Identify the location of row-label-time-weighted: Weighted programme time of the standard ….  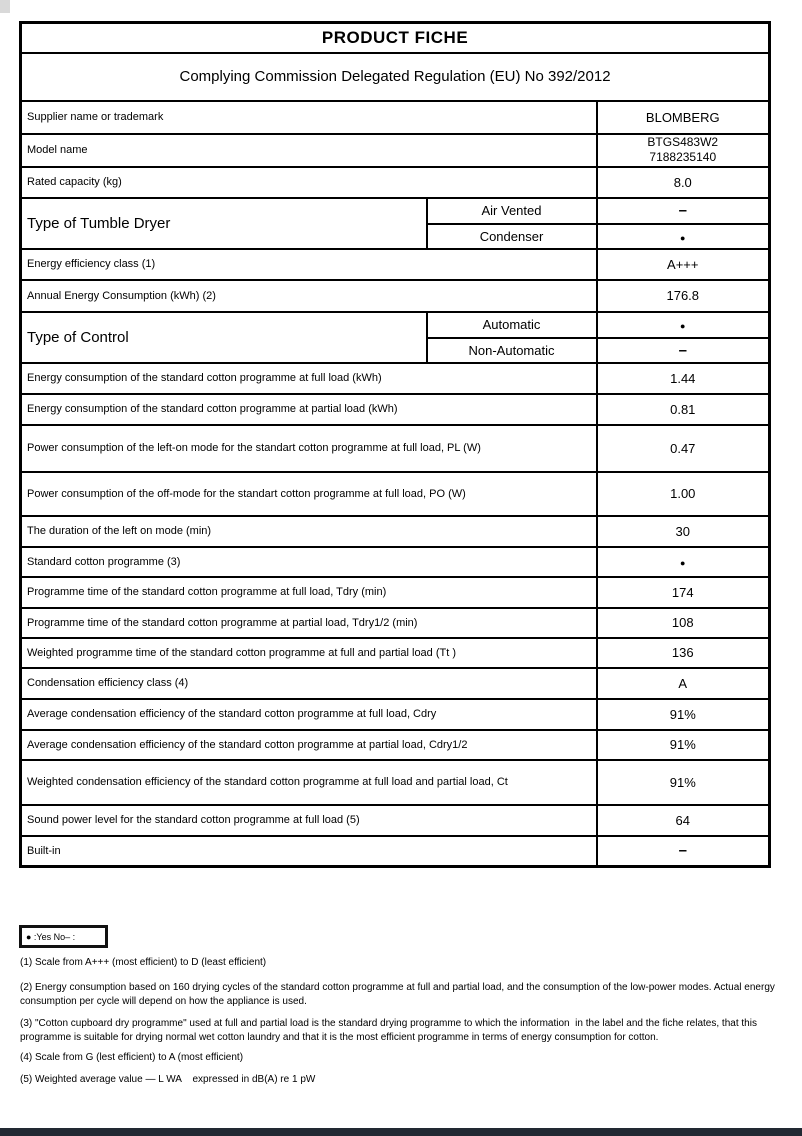
(308, 652).